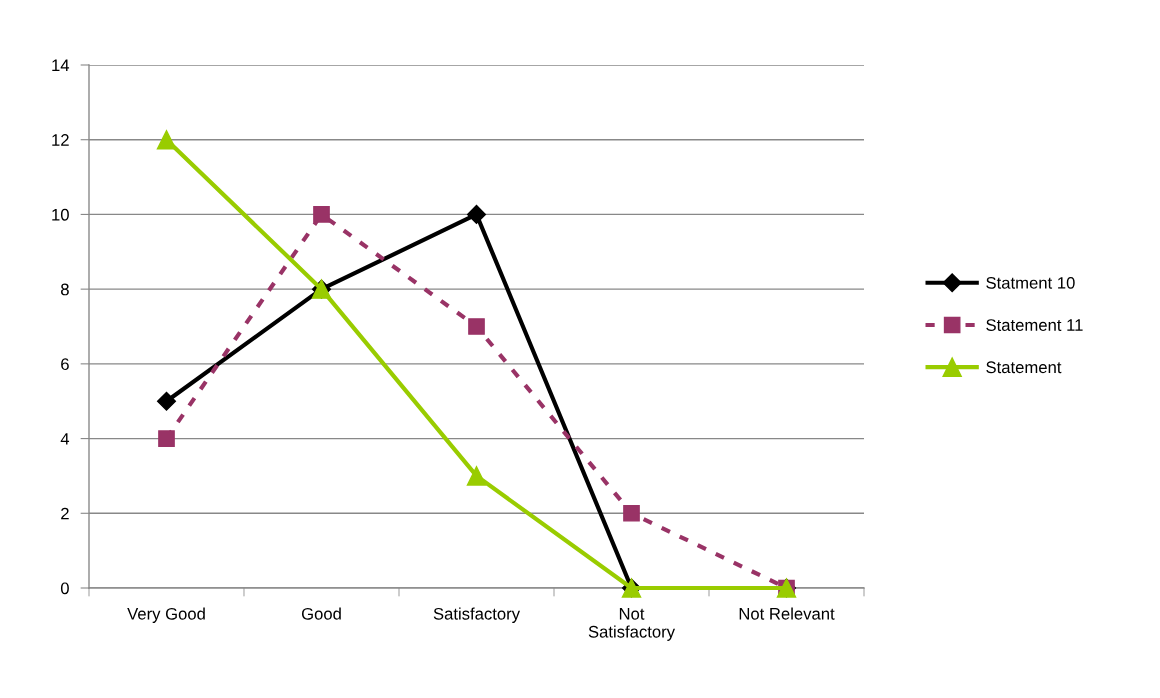 The height and width of the screenshot is (698, 1160). I want to click on legend-label: Statment 10, so click(1030, 282).